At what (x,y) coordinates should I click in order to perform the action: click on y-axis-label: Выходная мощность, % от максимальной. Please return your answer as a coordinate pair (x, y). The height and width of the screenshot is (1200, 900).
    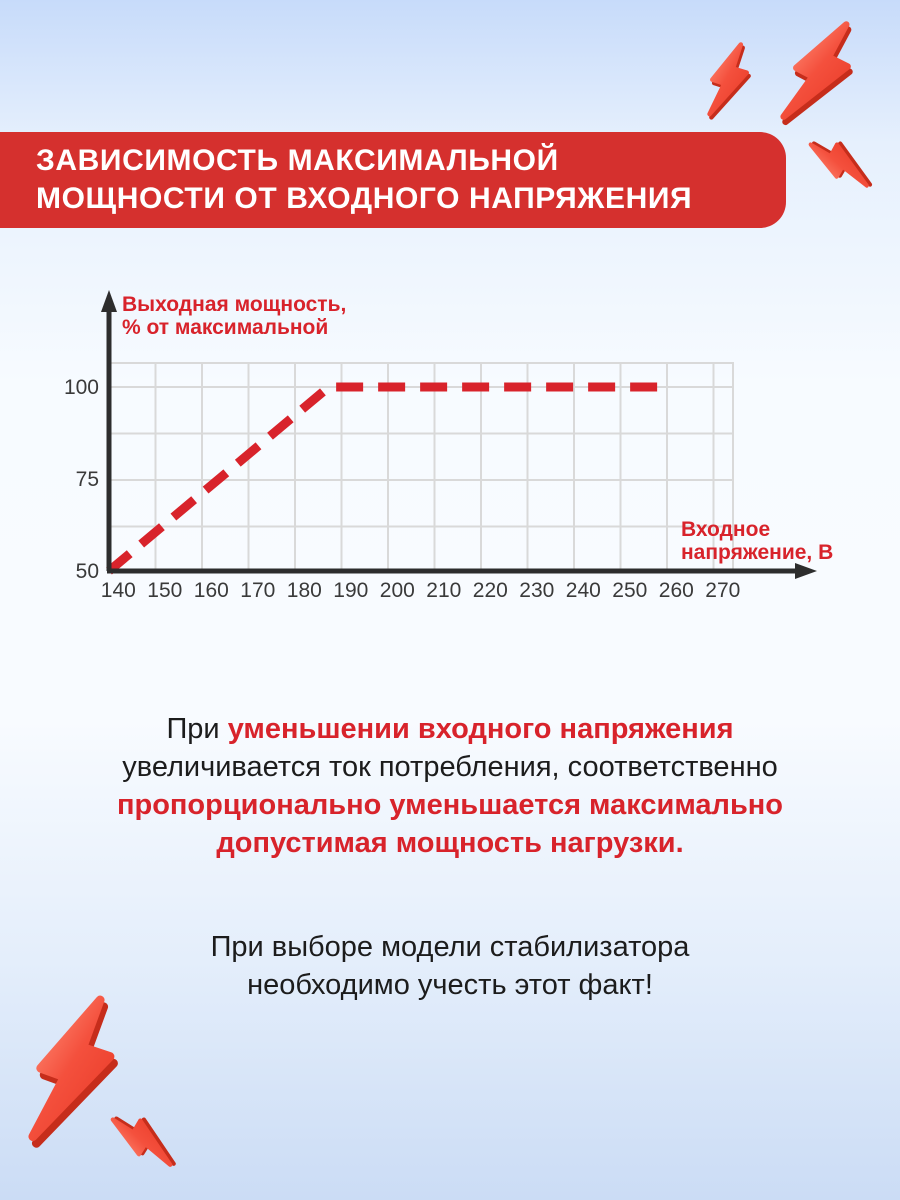
    Looking at the image, I should click on (234, 316).